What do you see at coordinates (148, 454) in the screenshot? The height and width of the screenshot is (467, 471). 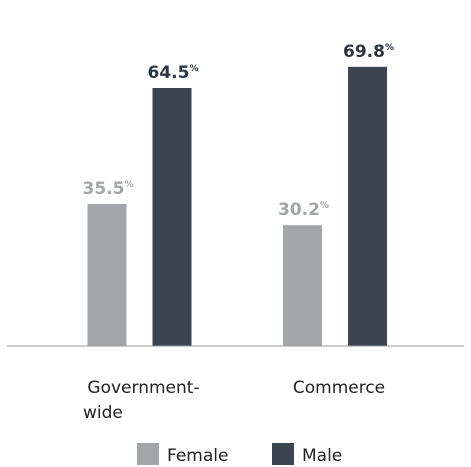 I see `legend-swatch-female` at bounding box center [148, 454].